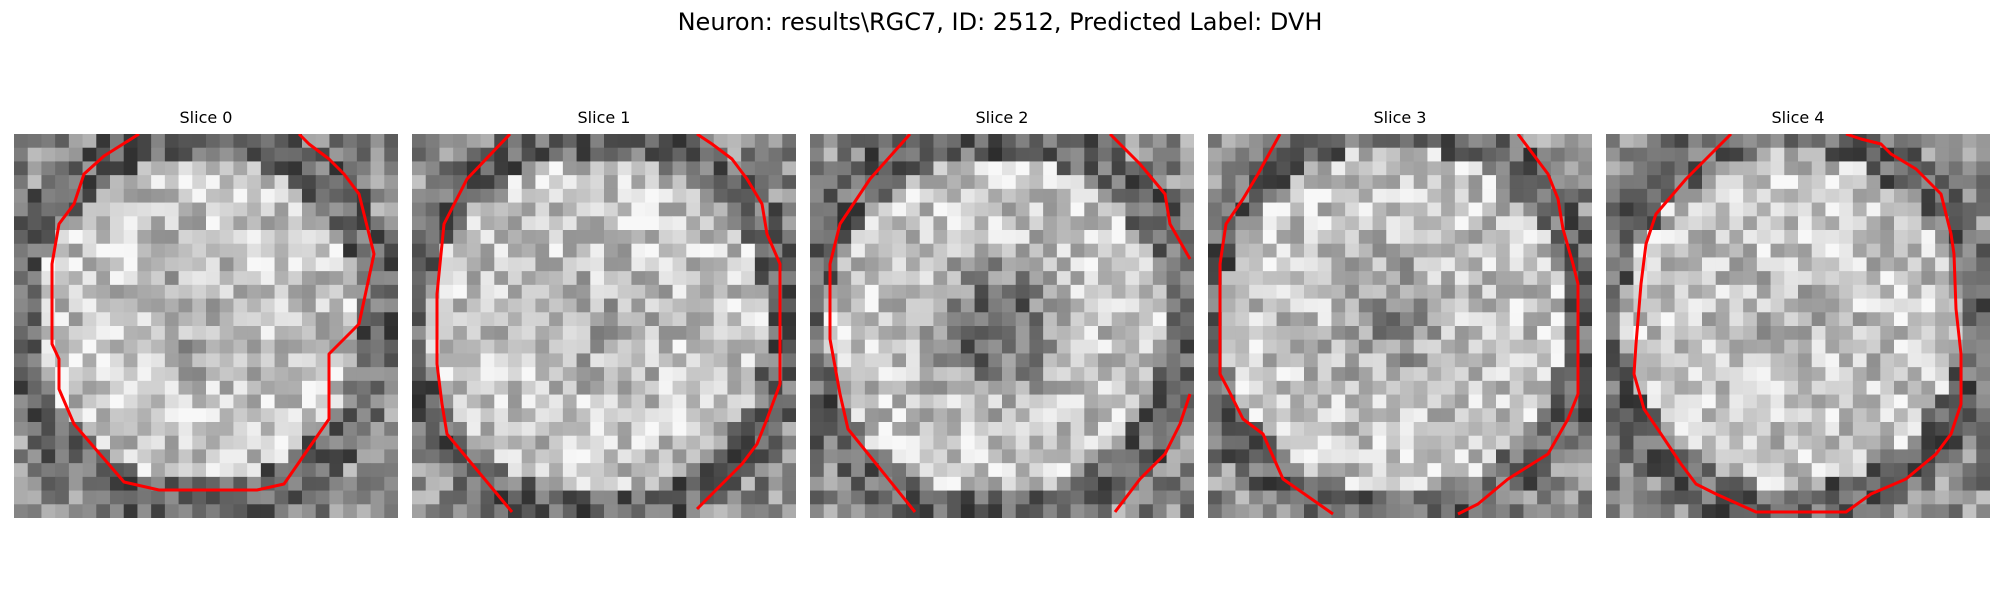  I want to click on slice-panel-2: Slice 2, so click(1002, 313).